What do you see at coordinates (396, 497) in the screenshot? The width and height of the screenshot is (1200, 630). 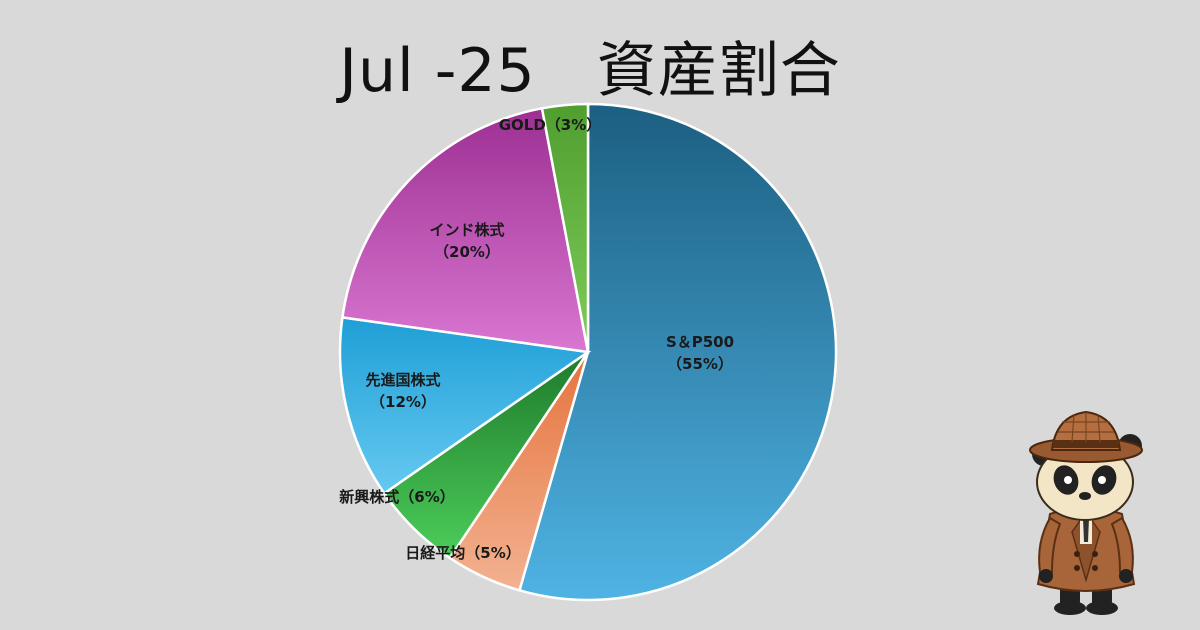 I see `slice-label-2: 新興株式（6%）` at bounding box center [396, 497].